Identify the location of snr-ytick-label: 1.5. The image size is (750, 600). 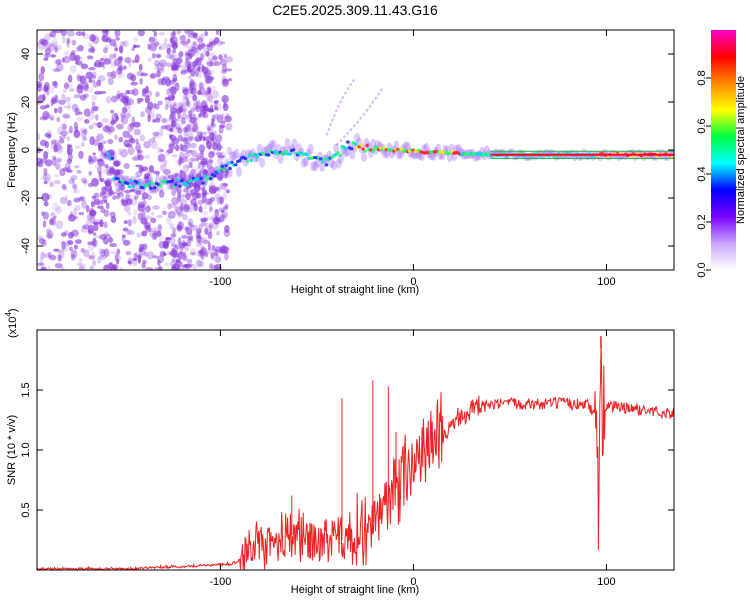
(26, 389).